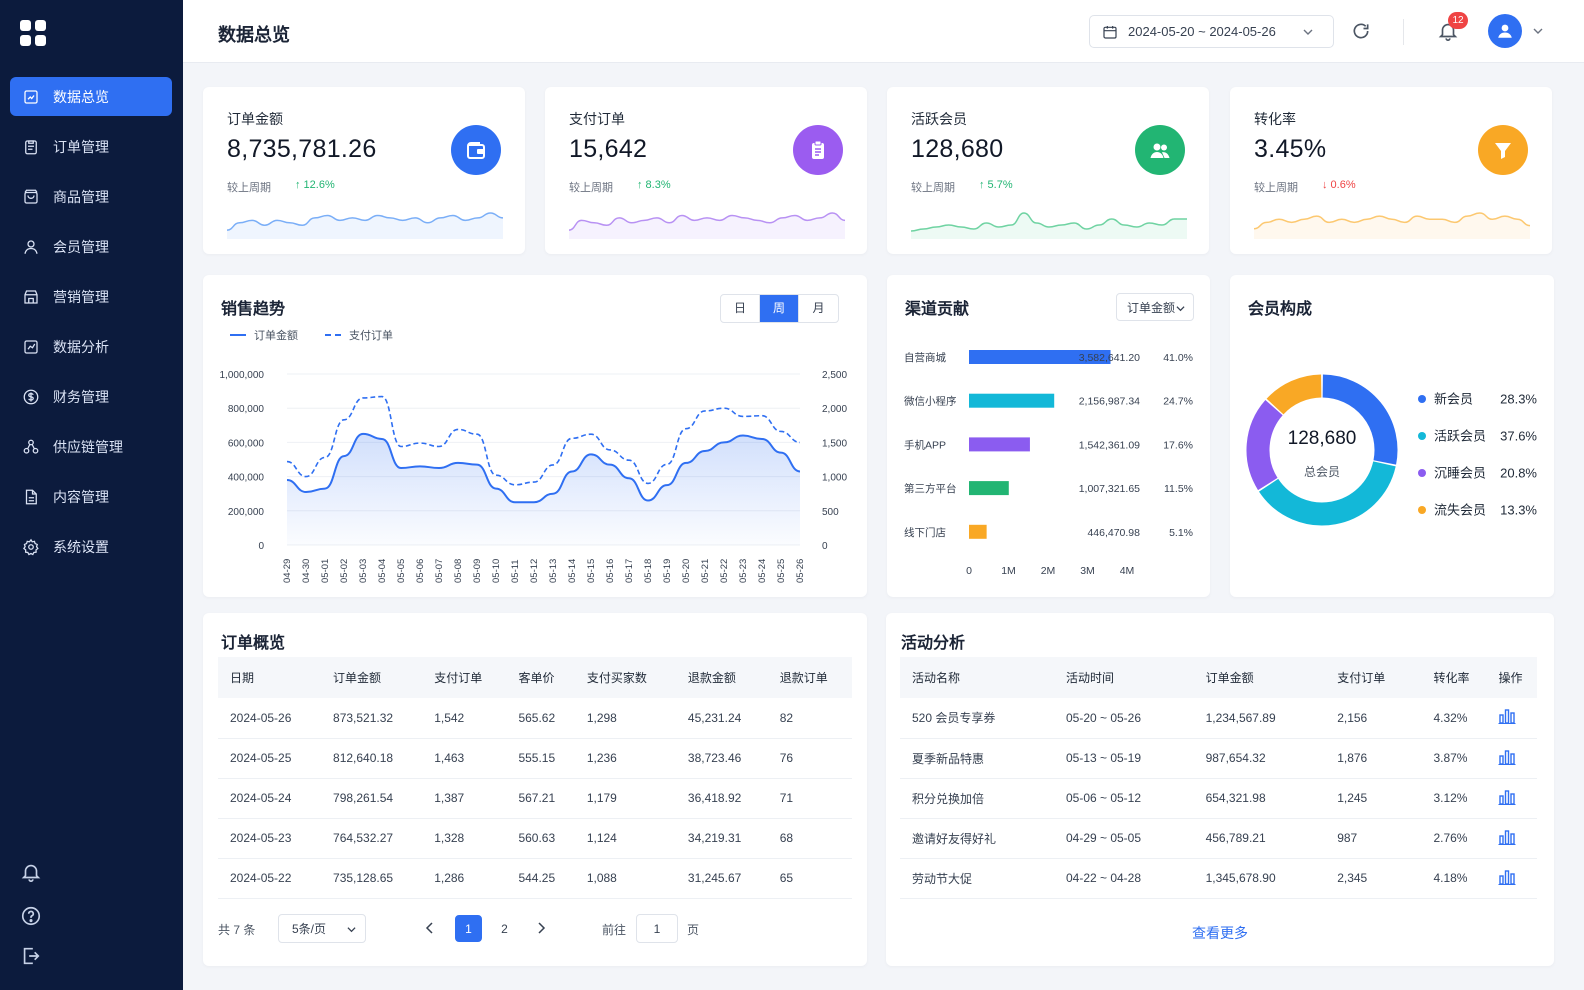 The width and height of the screenshot is (1584, 990). I want to click on metric-dropdown-value: 订单金额, so click(1151, 307).